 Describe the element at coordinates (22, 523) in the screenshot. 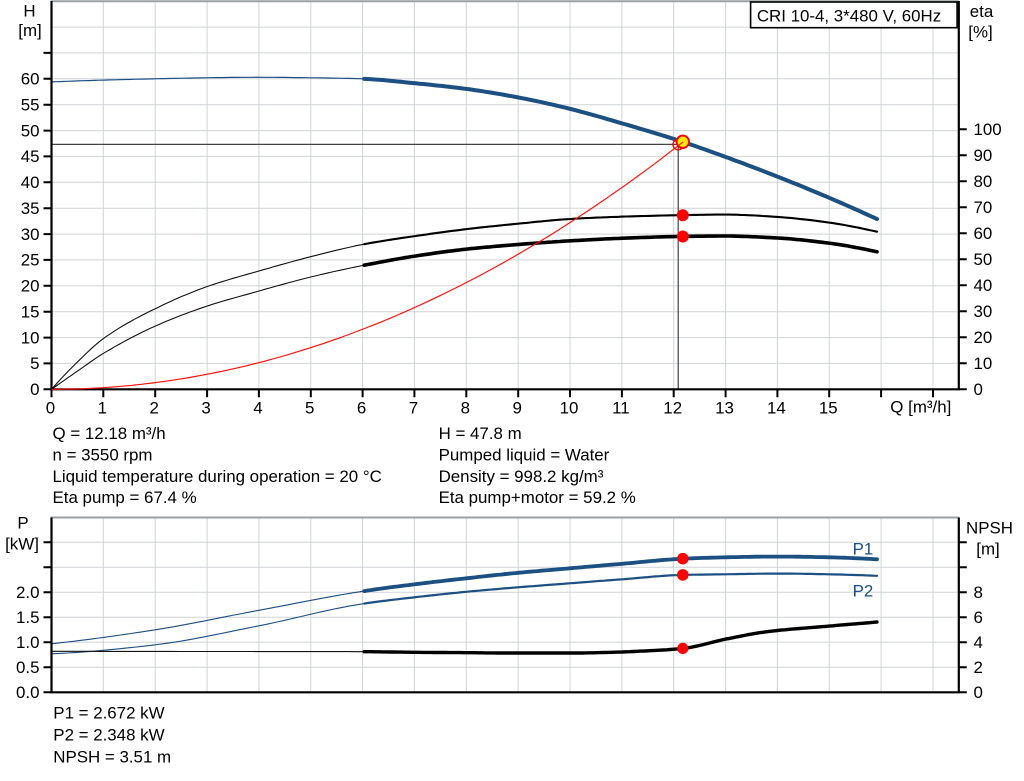

I see `svg-text: P` at that location.